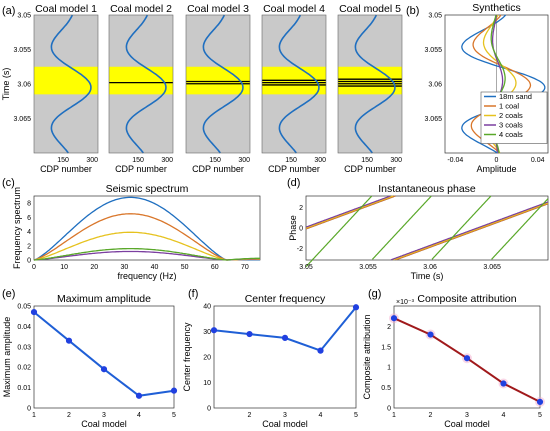 The width and height of the screenshot is (550, 431). Describe the element at coordinates (8, 183) in the screenshot. I see `panel-label-c: (c)` at that location.